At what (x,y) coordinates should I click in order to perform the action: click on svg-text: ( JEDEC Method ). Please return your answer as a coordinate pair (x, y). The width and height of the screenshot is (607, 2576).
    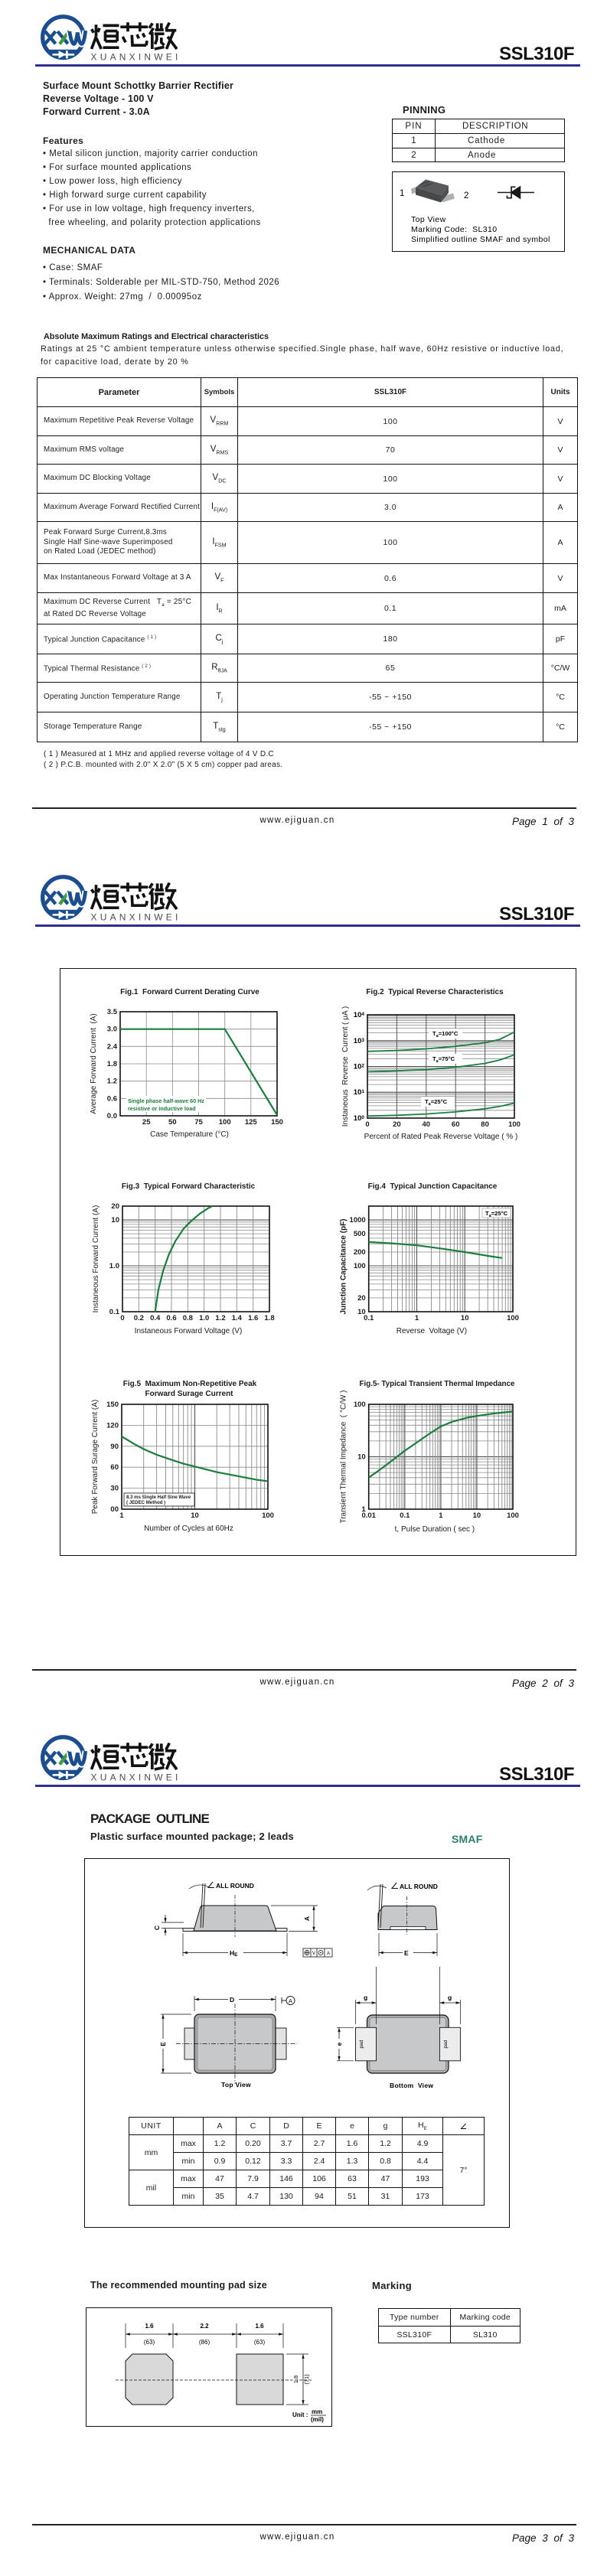
    Looking at the image, I should click on (146, 1502).